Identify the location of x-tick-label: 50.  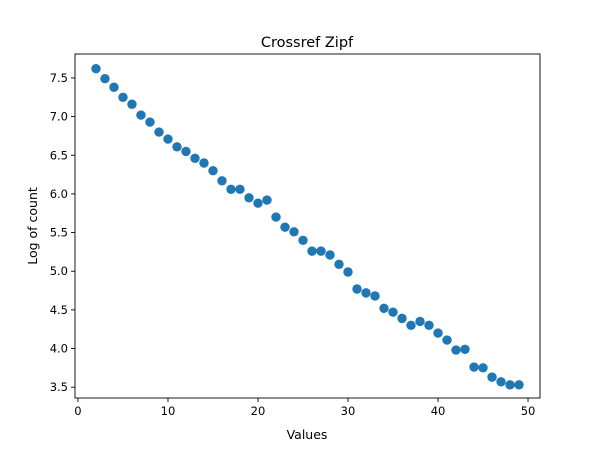
(528, 411).